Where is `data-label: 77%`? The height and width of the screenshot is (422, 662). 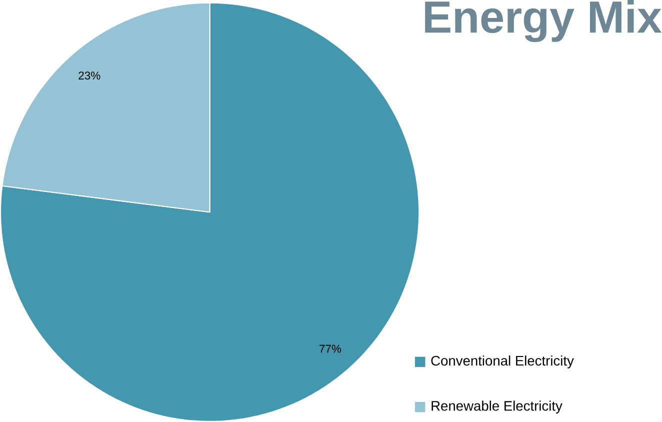
data-label: 77% is located at coordinates (331, 348).